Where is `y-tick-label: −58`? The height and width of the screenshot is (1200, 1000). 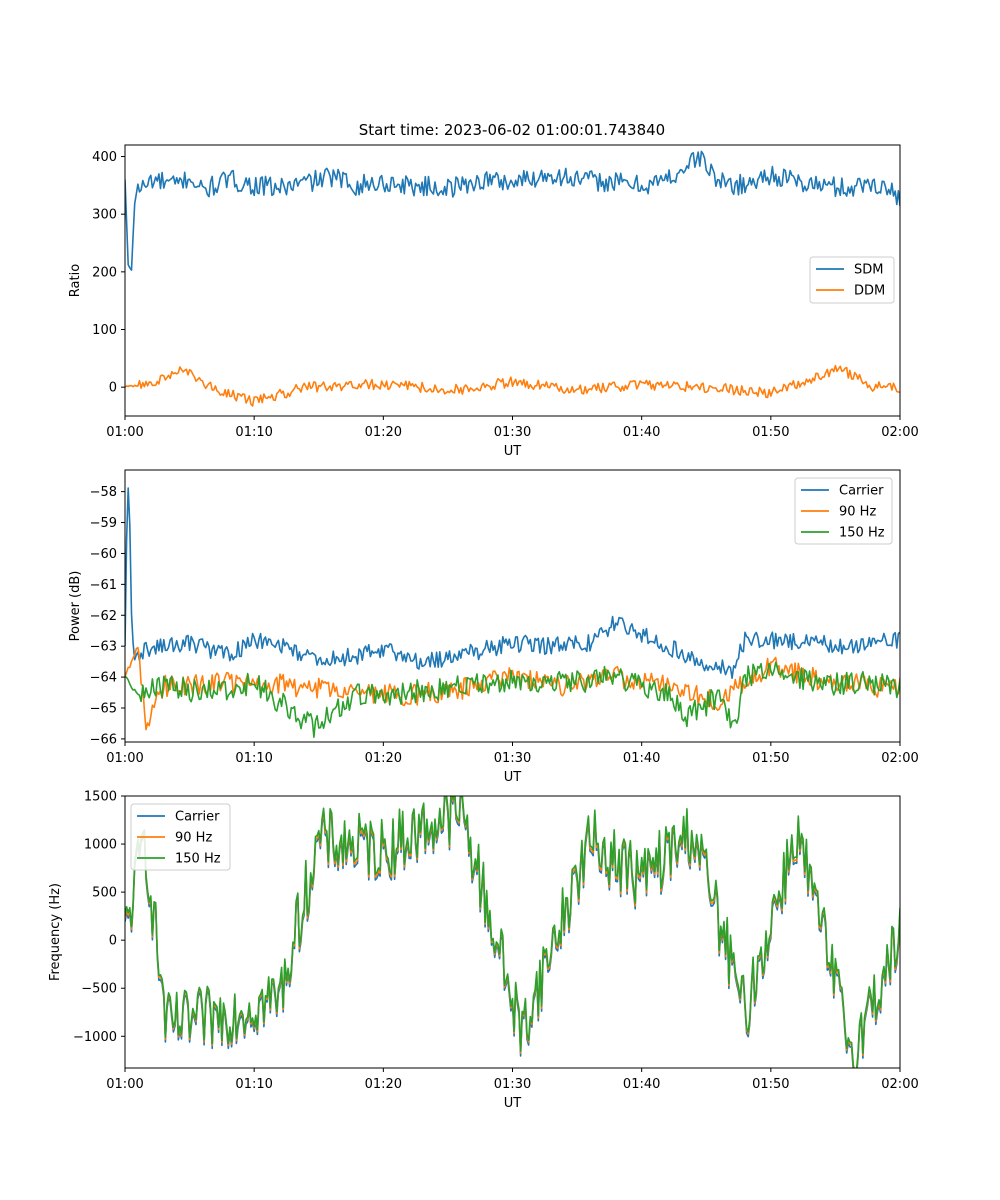 y-tick-label: −58 is located at coordinates (103, 492).